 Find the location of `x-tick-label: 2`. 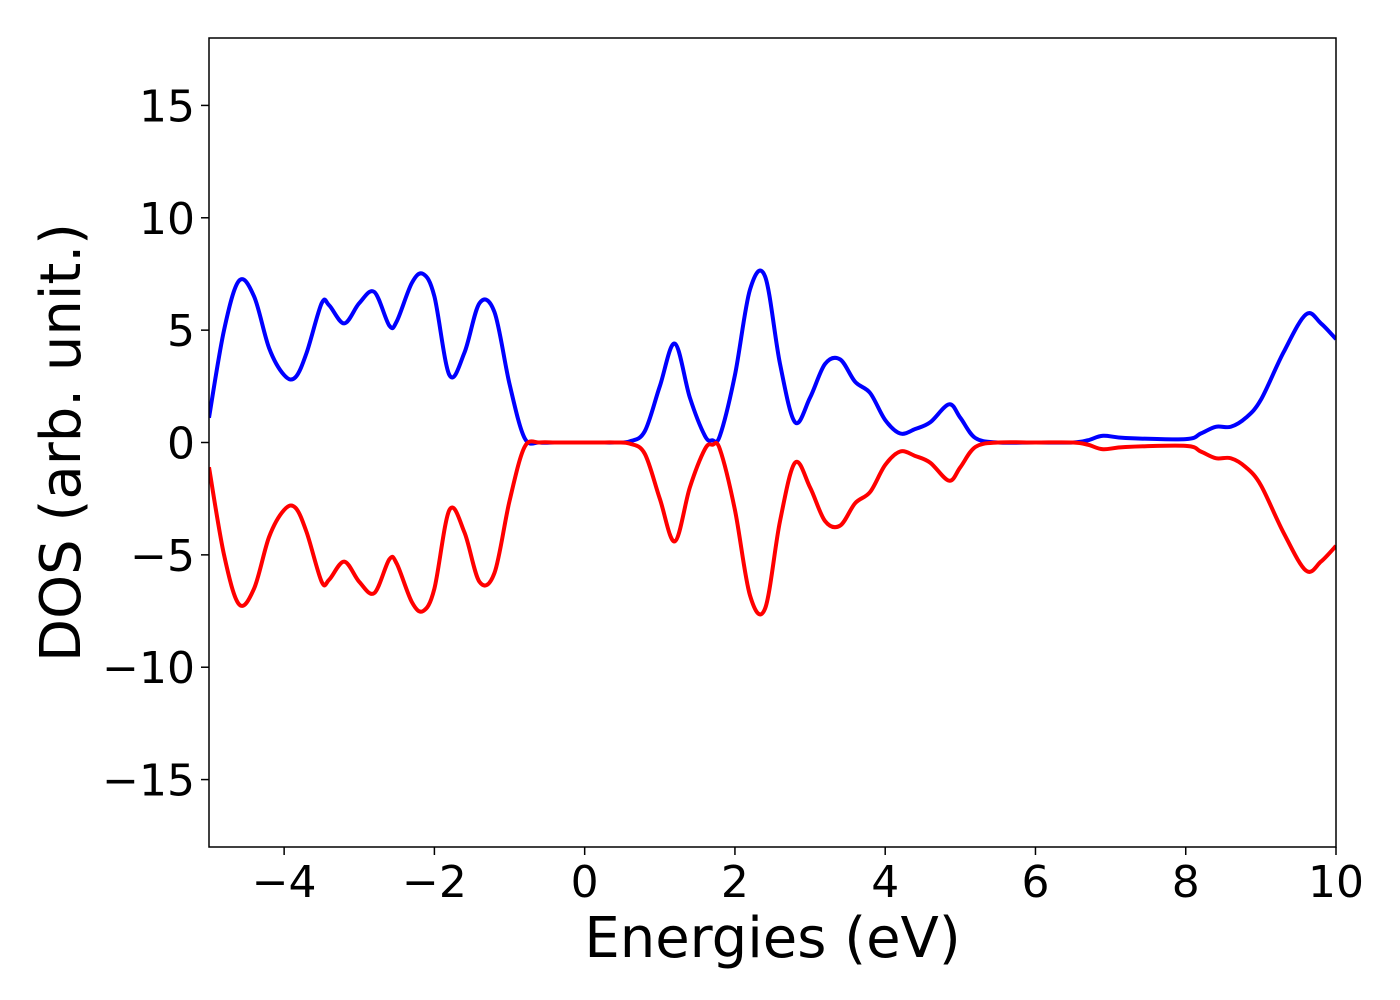

x-tick-label: 2 is located at coordinates (735, 882).